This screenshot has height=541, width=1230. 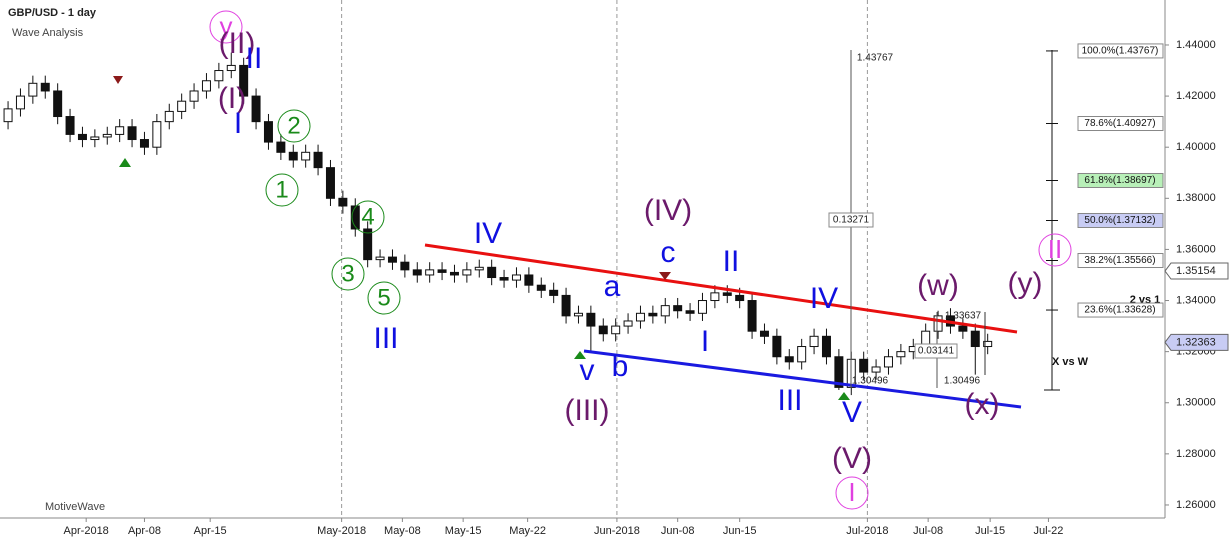 I want to click on x-tick-label: Apr-2018, so click(x=86, y=531).